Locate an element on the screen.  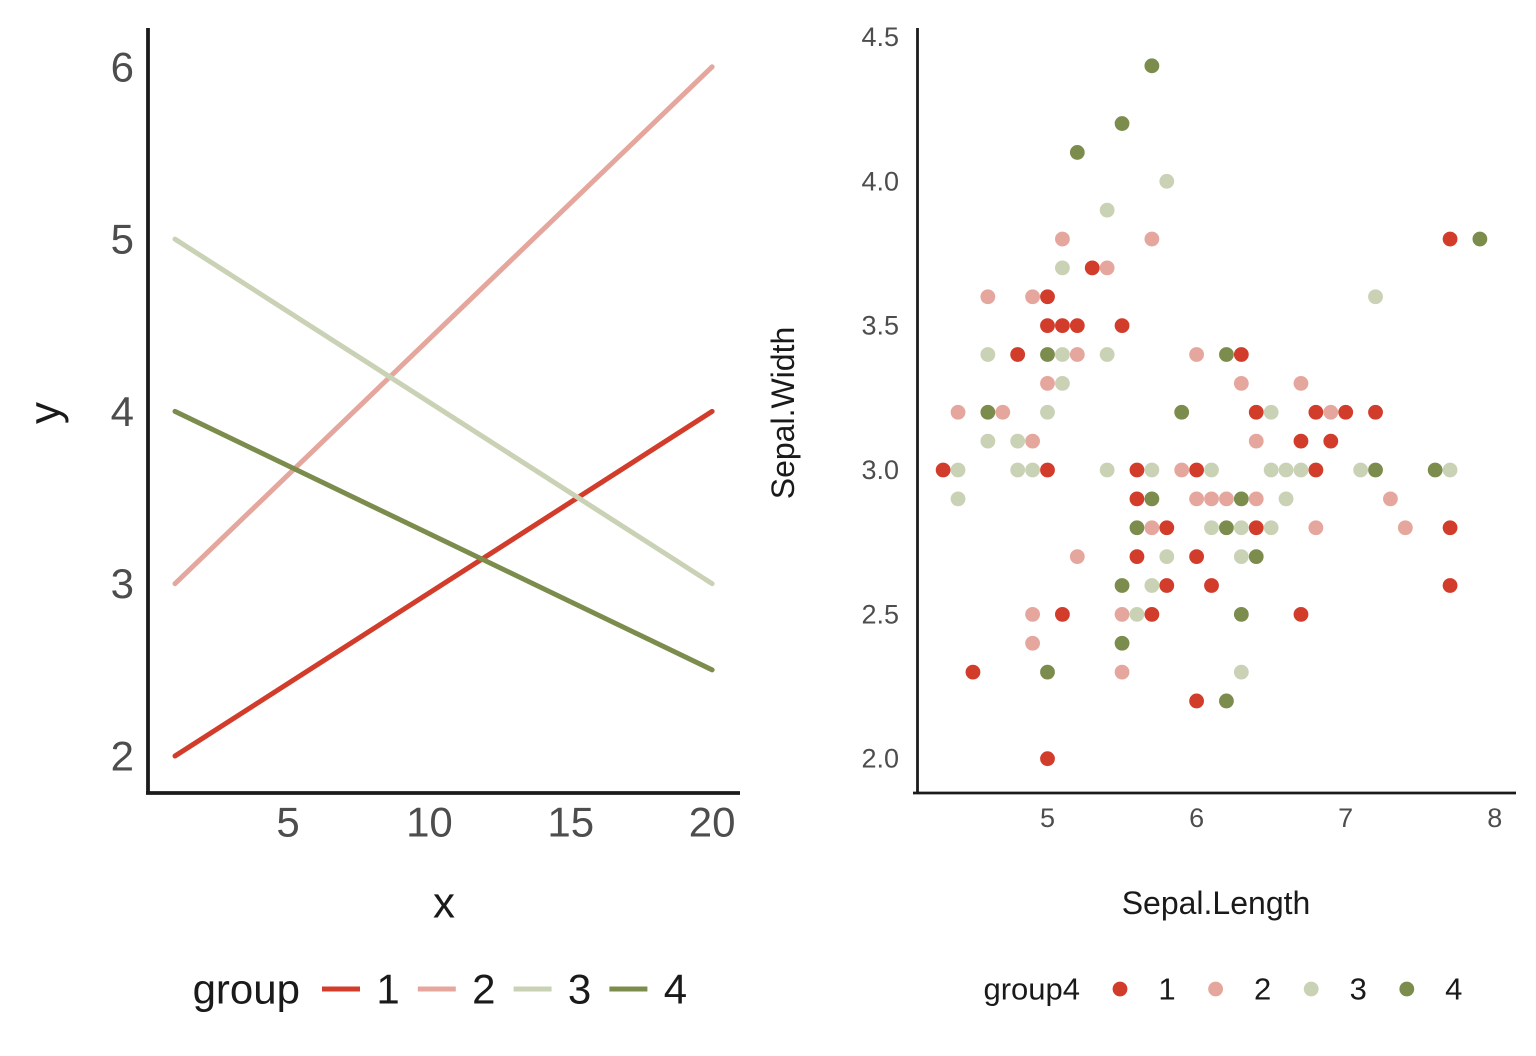
y-tick-label: 2.5 is located at coordinates (880, 614).